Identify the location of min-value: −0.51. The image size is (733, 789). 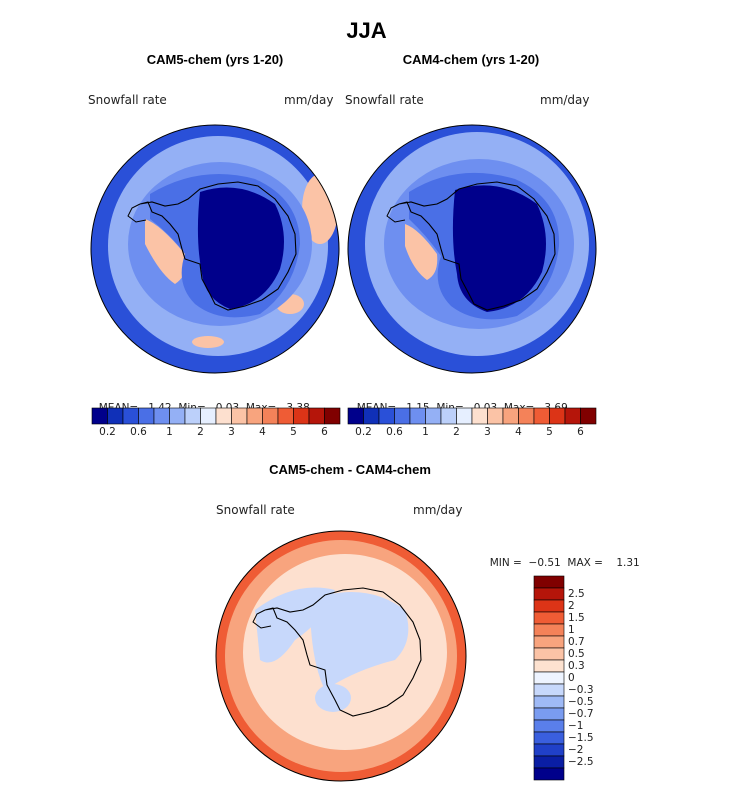
(544, 563).